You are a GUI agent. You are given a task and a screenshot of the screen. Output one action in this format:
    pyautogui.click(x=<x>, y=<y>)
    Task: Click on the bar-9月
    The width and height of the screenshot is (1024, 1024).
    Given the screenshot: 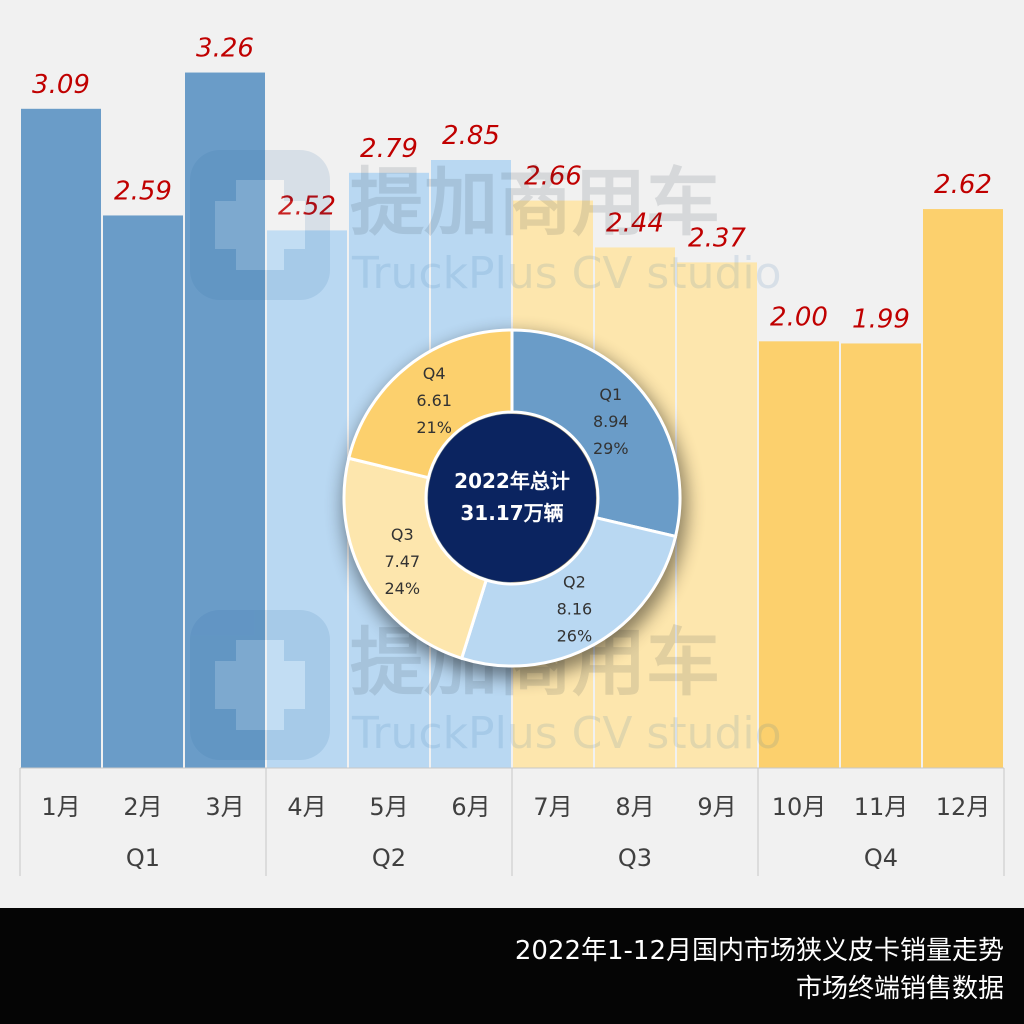 What is the action you would take?
    pyautogui.click(x=717, y=515)
    